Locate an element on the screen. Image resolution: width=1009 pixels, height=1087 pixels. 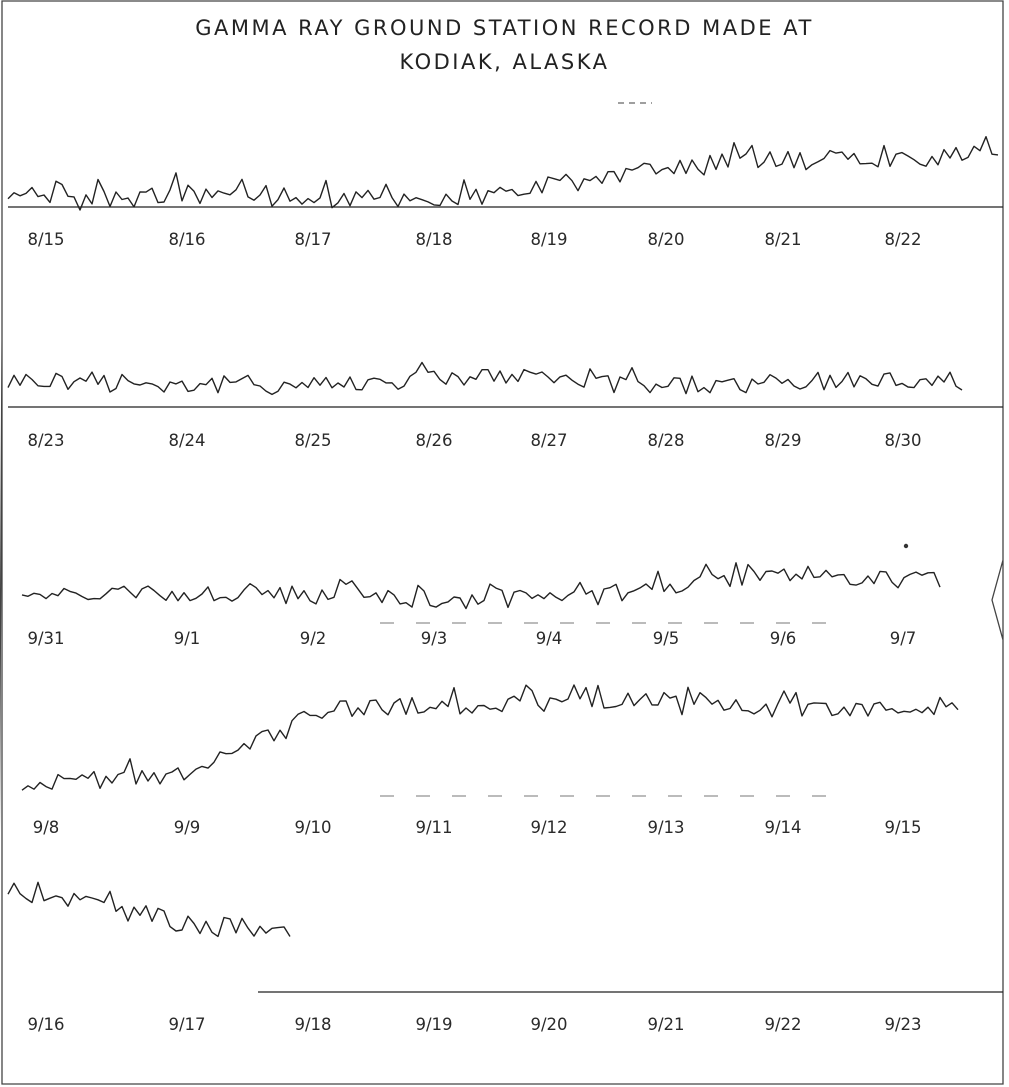
tick-label-8-28: 8/28 is located at coordinates (665, 440).